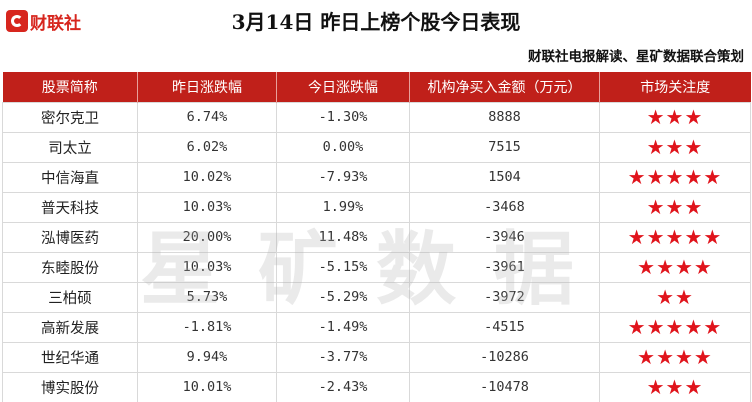 This screenshot has width=752, height=402. Describe the element at coordinates (504, 207) in the screenshot. I see `cell-net-buy: -3468` at that location.